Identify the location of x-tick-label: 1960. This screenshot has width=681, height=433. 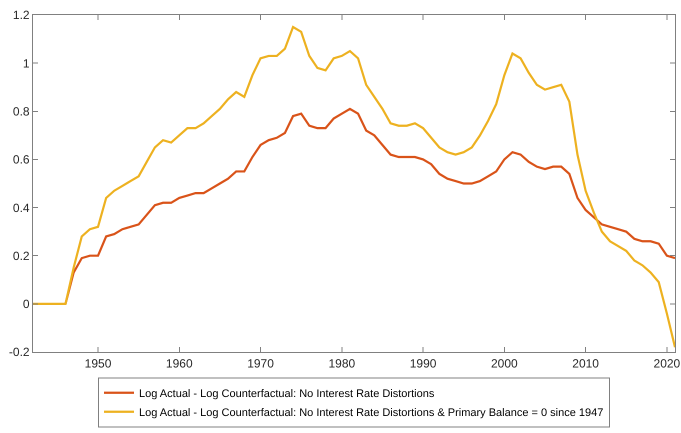
(179, 363).